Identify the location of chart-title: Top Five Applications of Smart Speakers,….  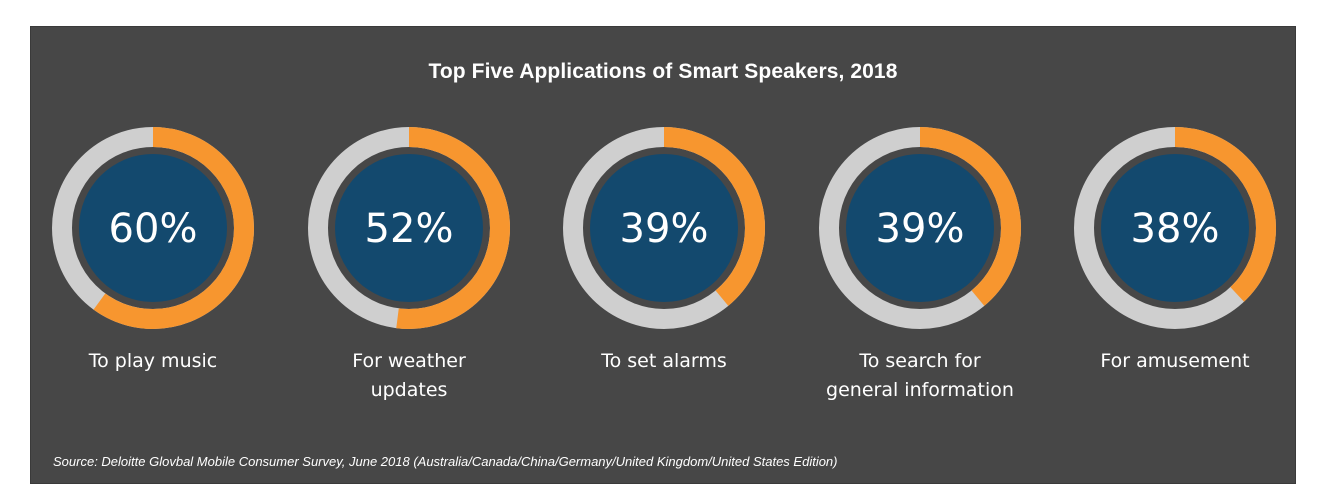
(663, 71).